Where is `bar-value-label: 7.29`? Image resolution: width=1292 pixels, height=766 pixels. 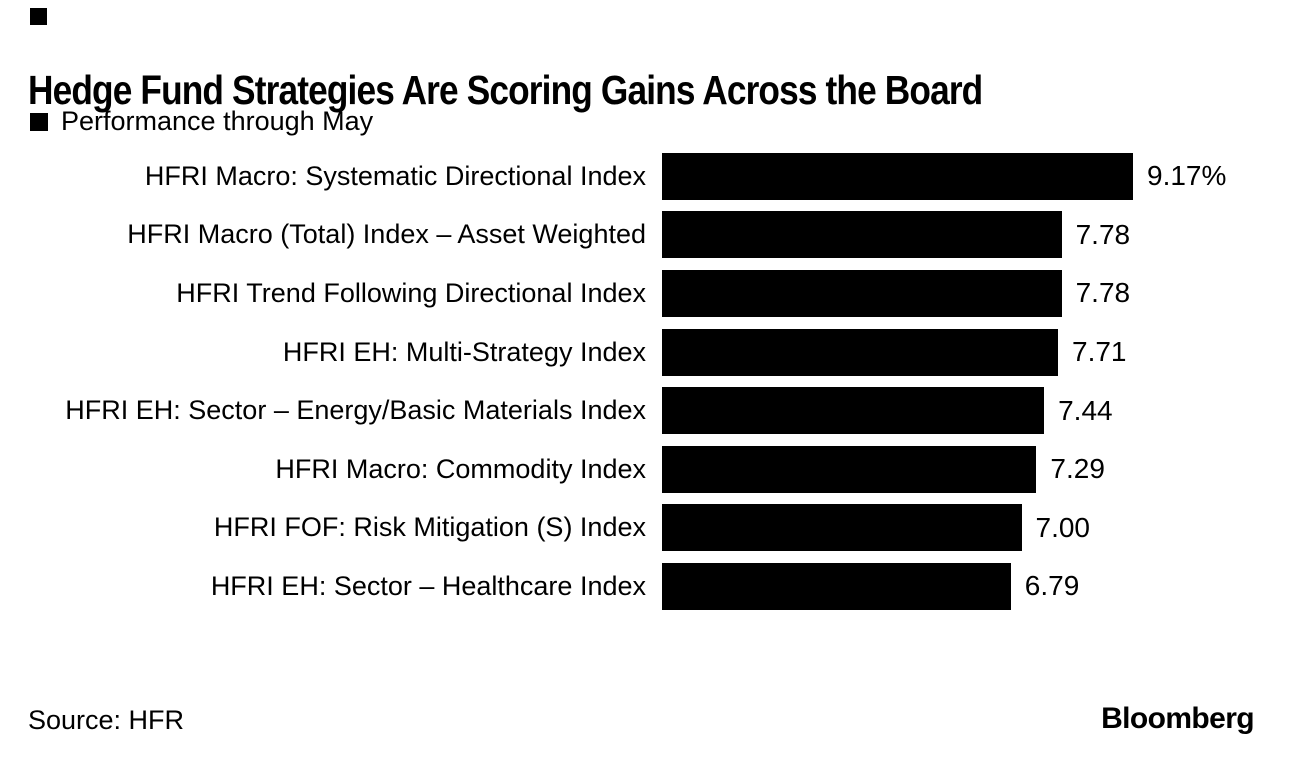
bar-value-label: 7.29 is located at coordinates (1077, 469).